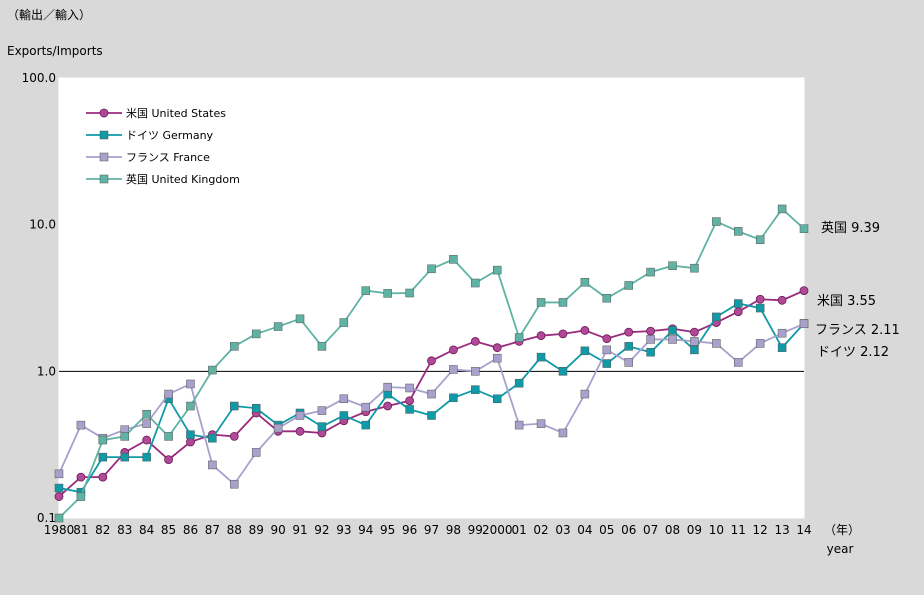  I want to click on x-tick-label: 04, so click(584, 530).